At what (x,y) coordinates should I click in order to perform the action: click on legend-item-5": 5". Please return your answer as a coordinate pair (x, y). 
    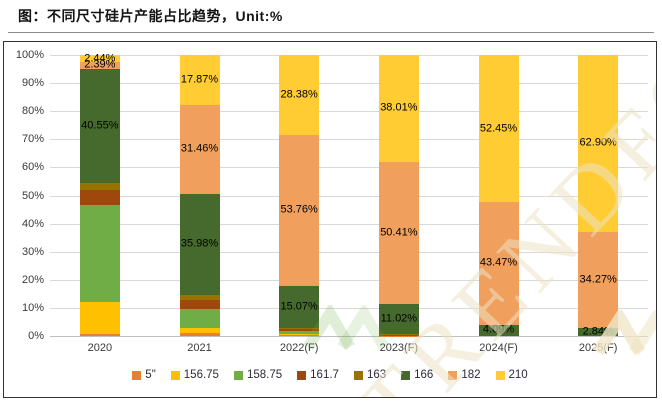
    Looking at the image, I should click on (144, 375).